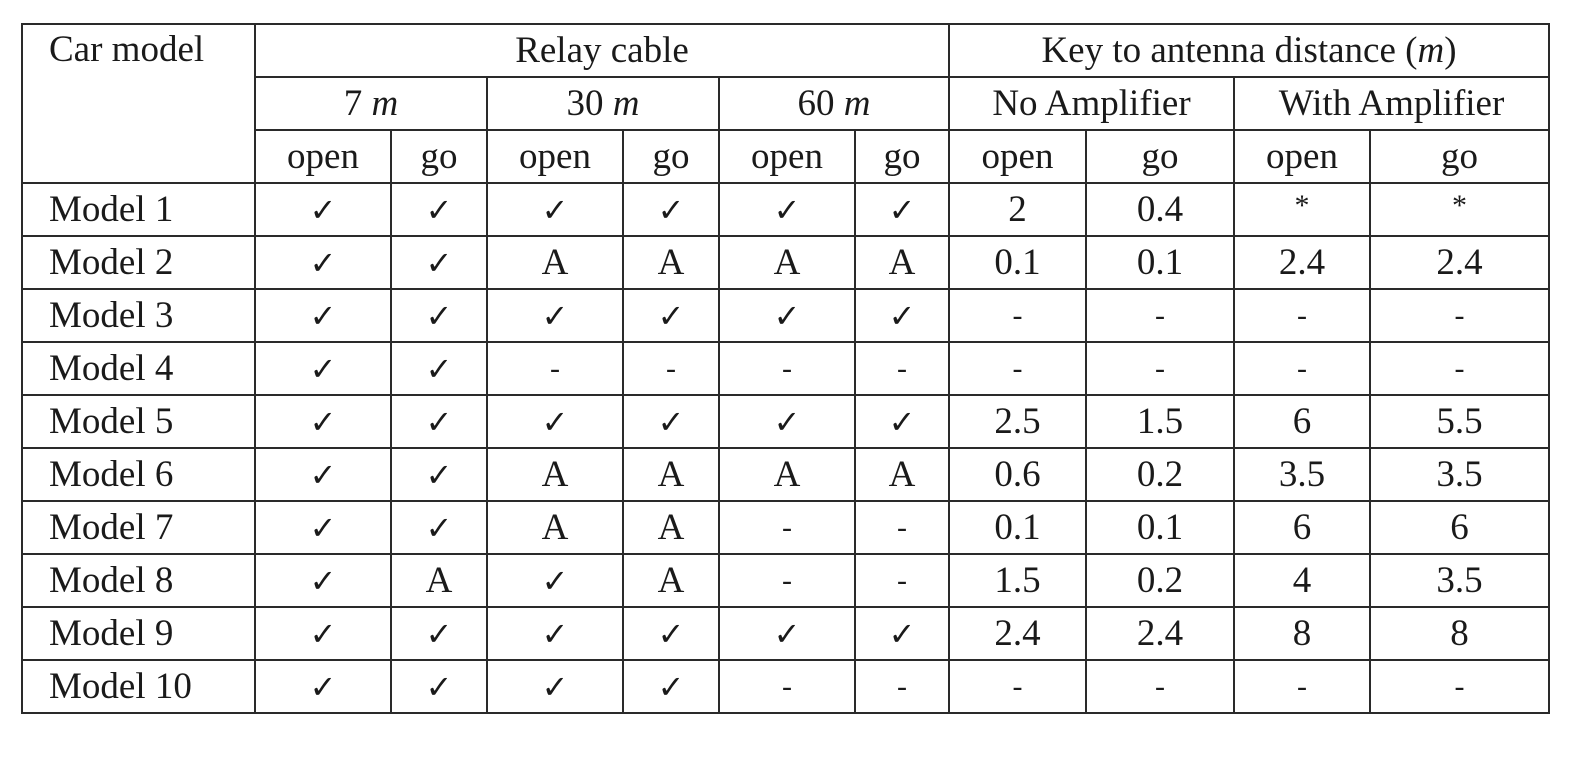 The width and height of the screenshot is (1578, 763). What do you see at coordinates (1160, 580) in the screenshot?
I see `value-cell: 0.2` at bounding box center [1160, 580].